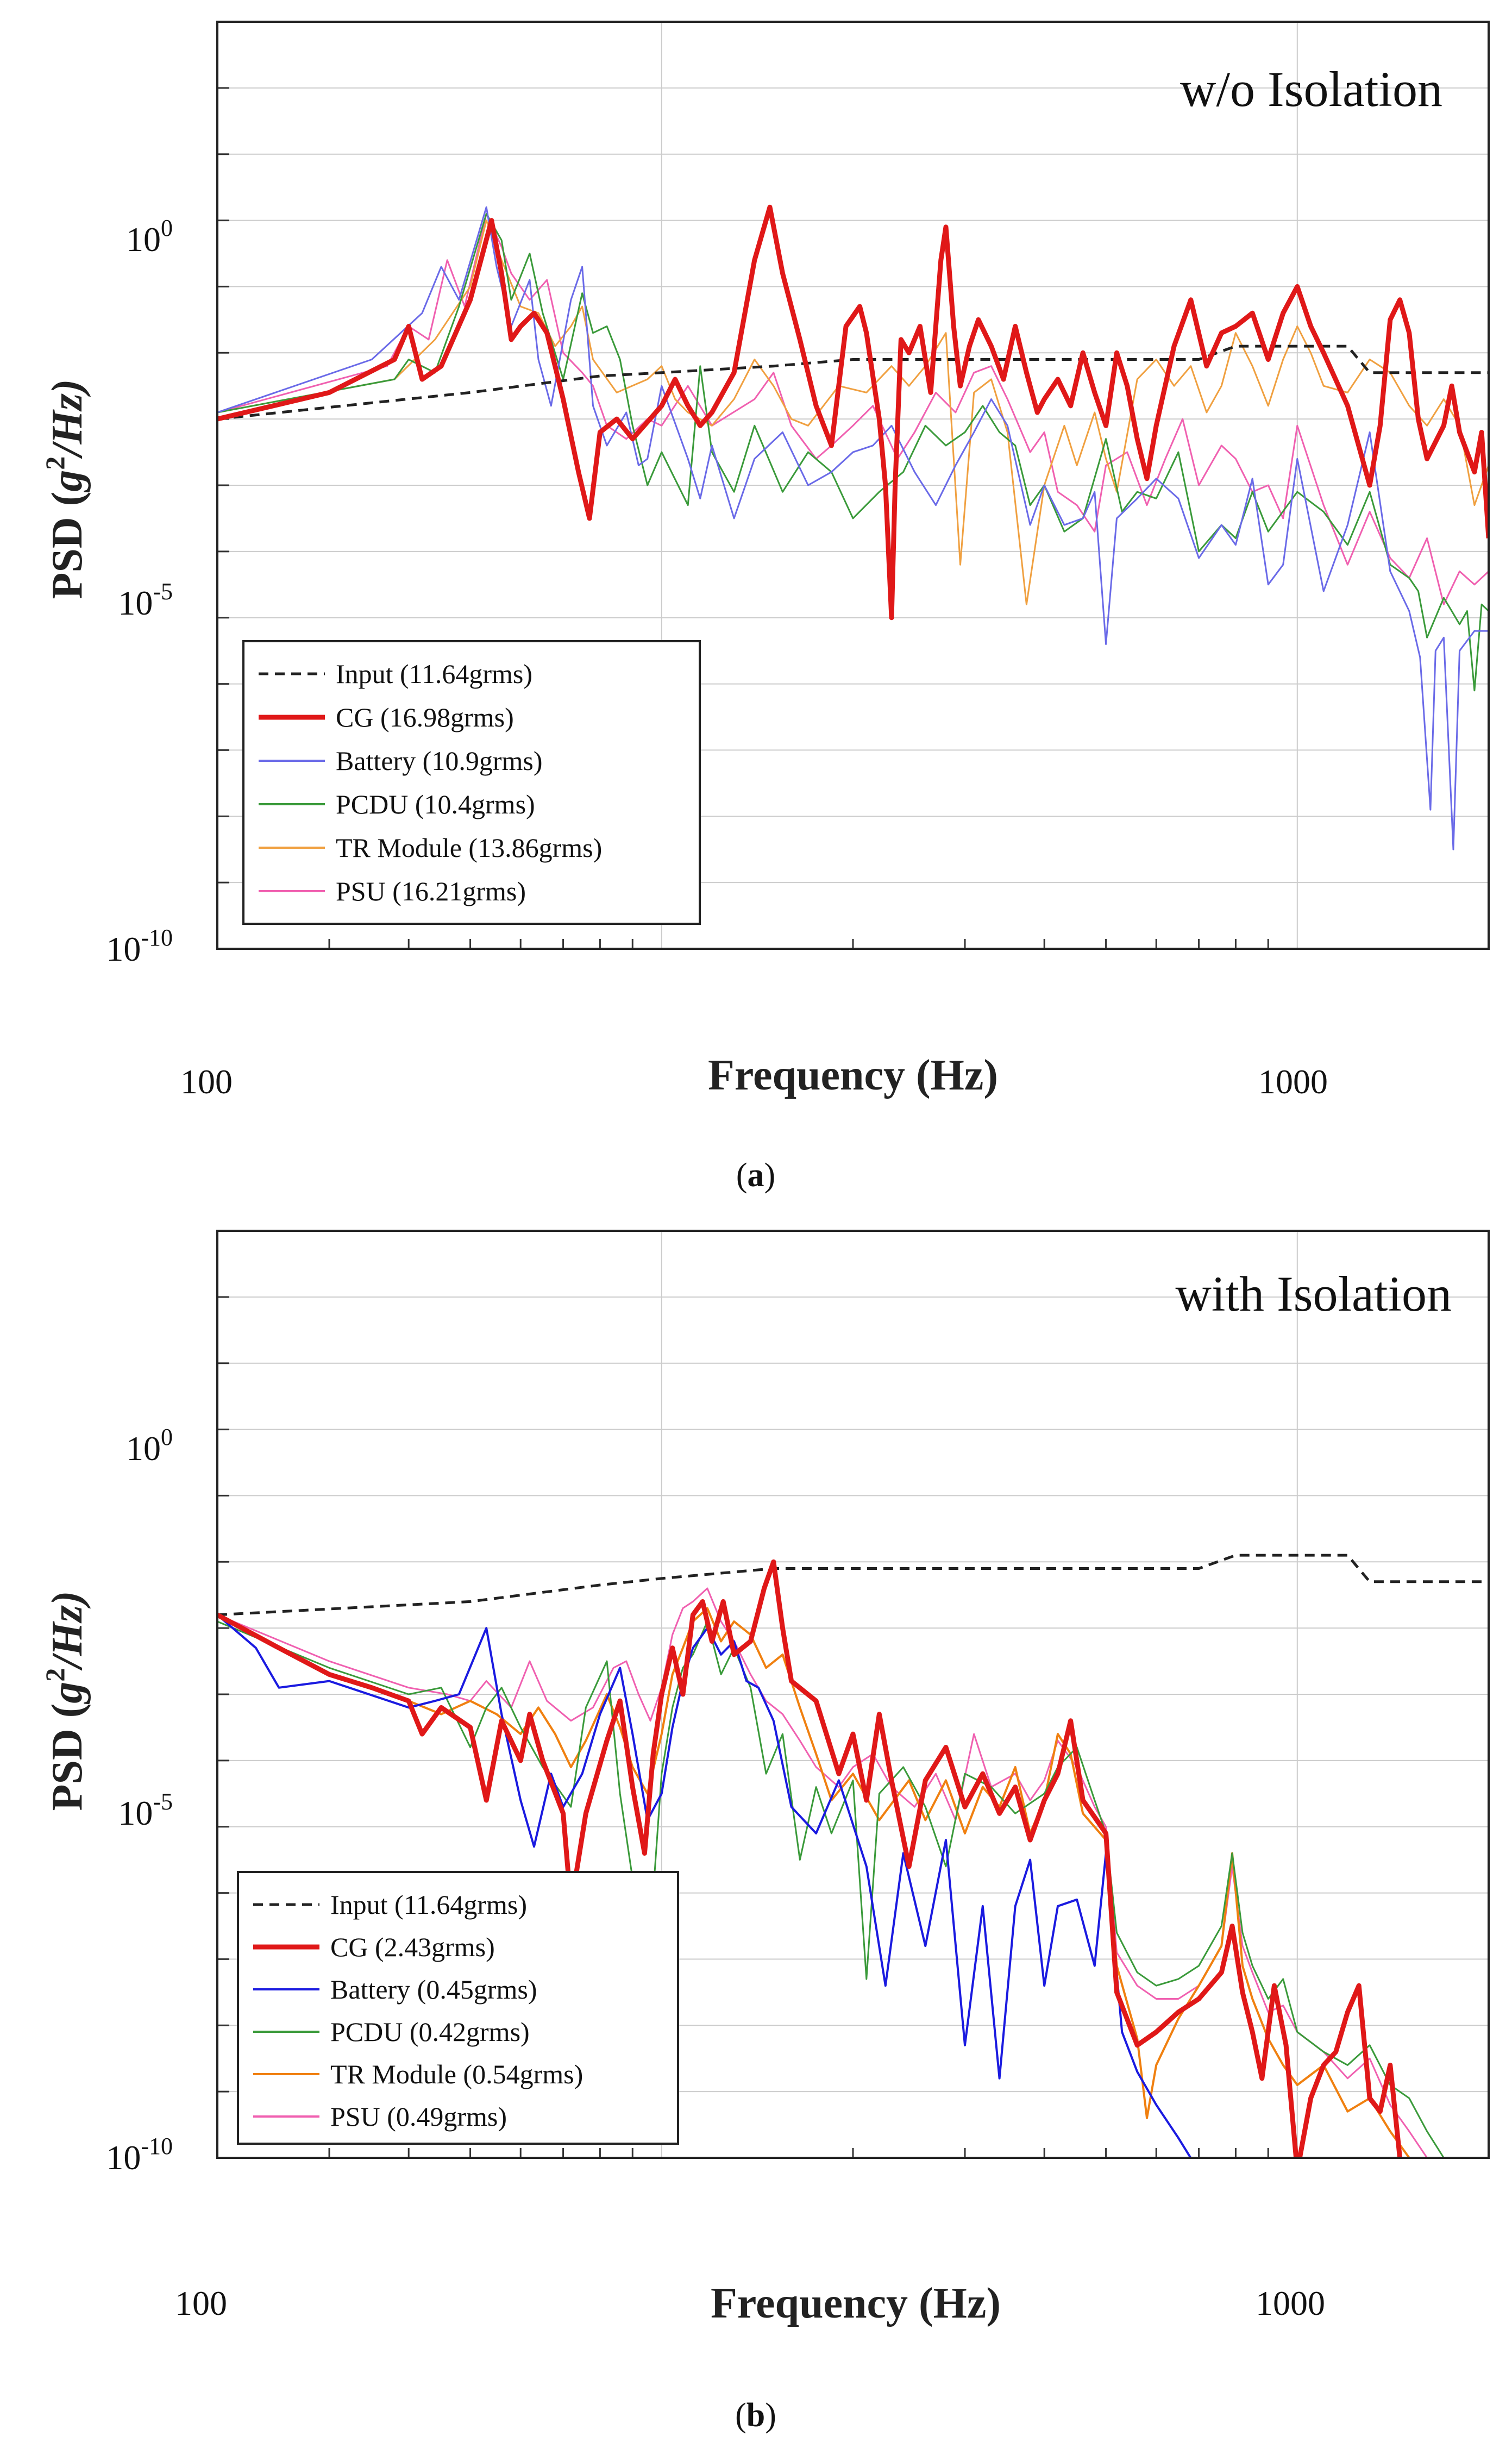  What do you see at coordinates (1313, 1294) in the screenshot?
I see `panel-b-title: with Isolation` at bounding box center [1313, 1294].